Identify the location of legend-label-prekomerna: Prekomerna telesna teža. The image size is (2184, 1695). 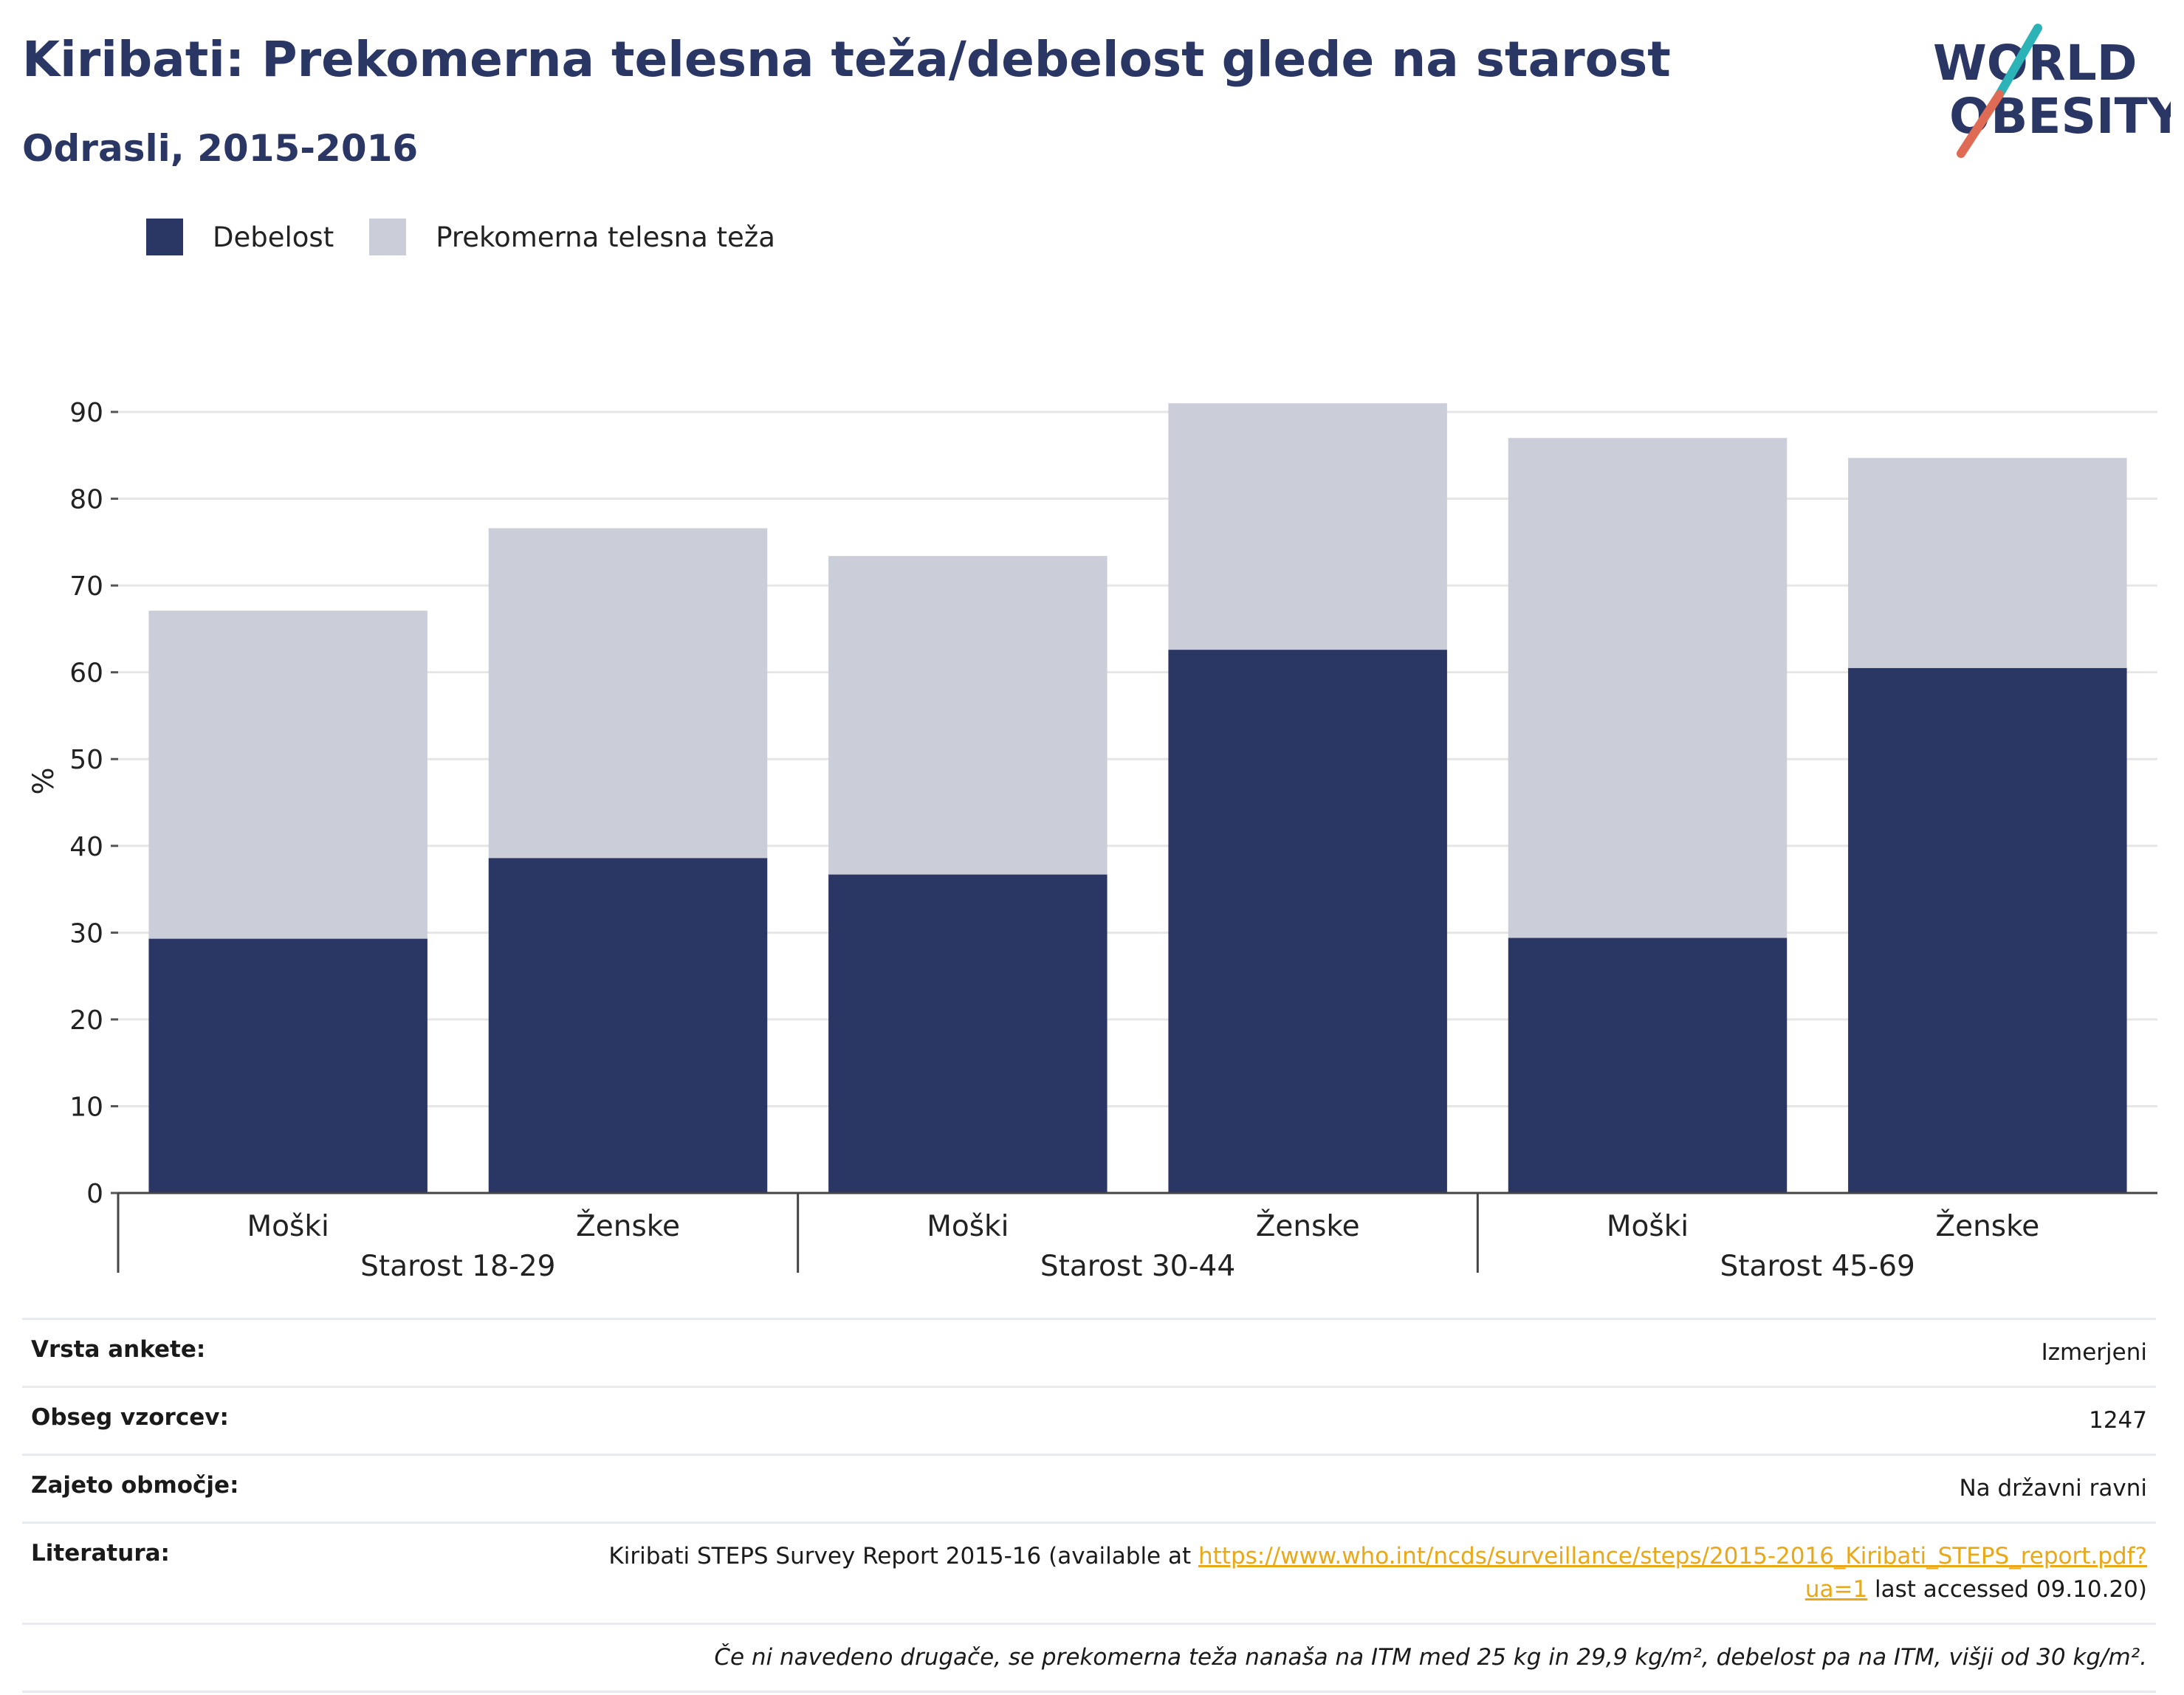
(605, 237).